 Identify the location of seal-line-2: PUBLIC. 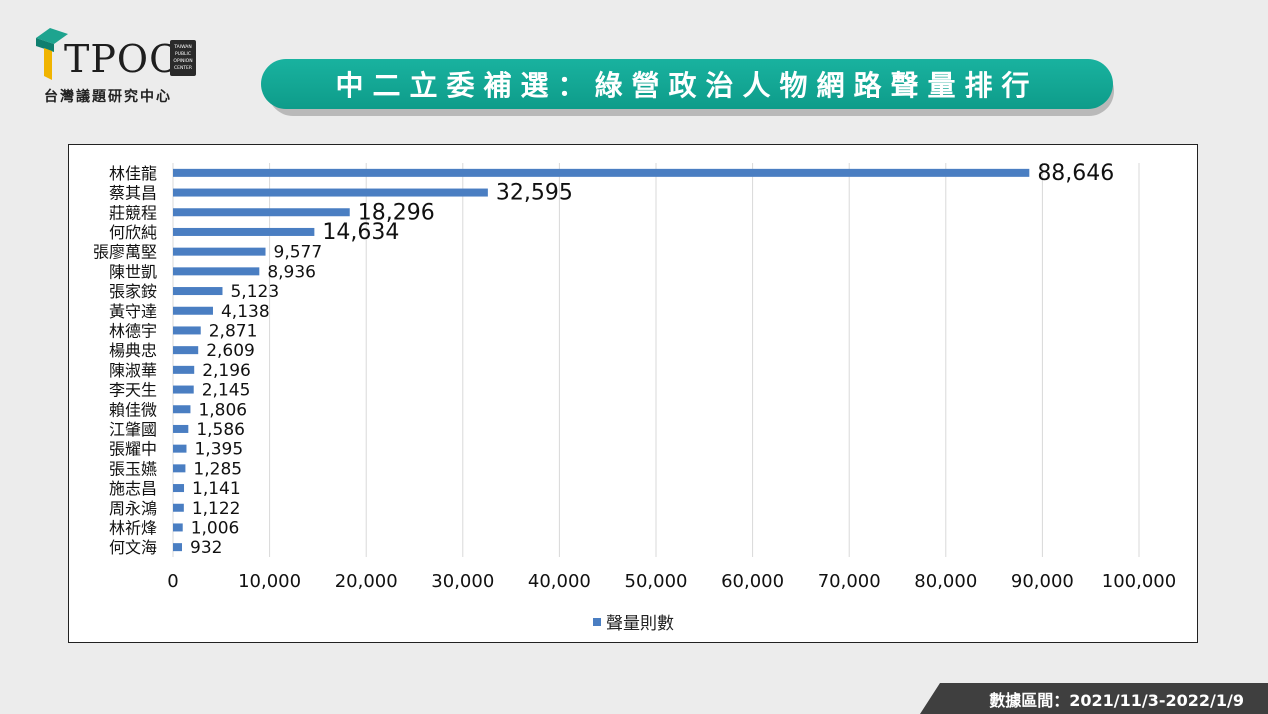
(183, 54).